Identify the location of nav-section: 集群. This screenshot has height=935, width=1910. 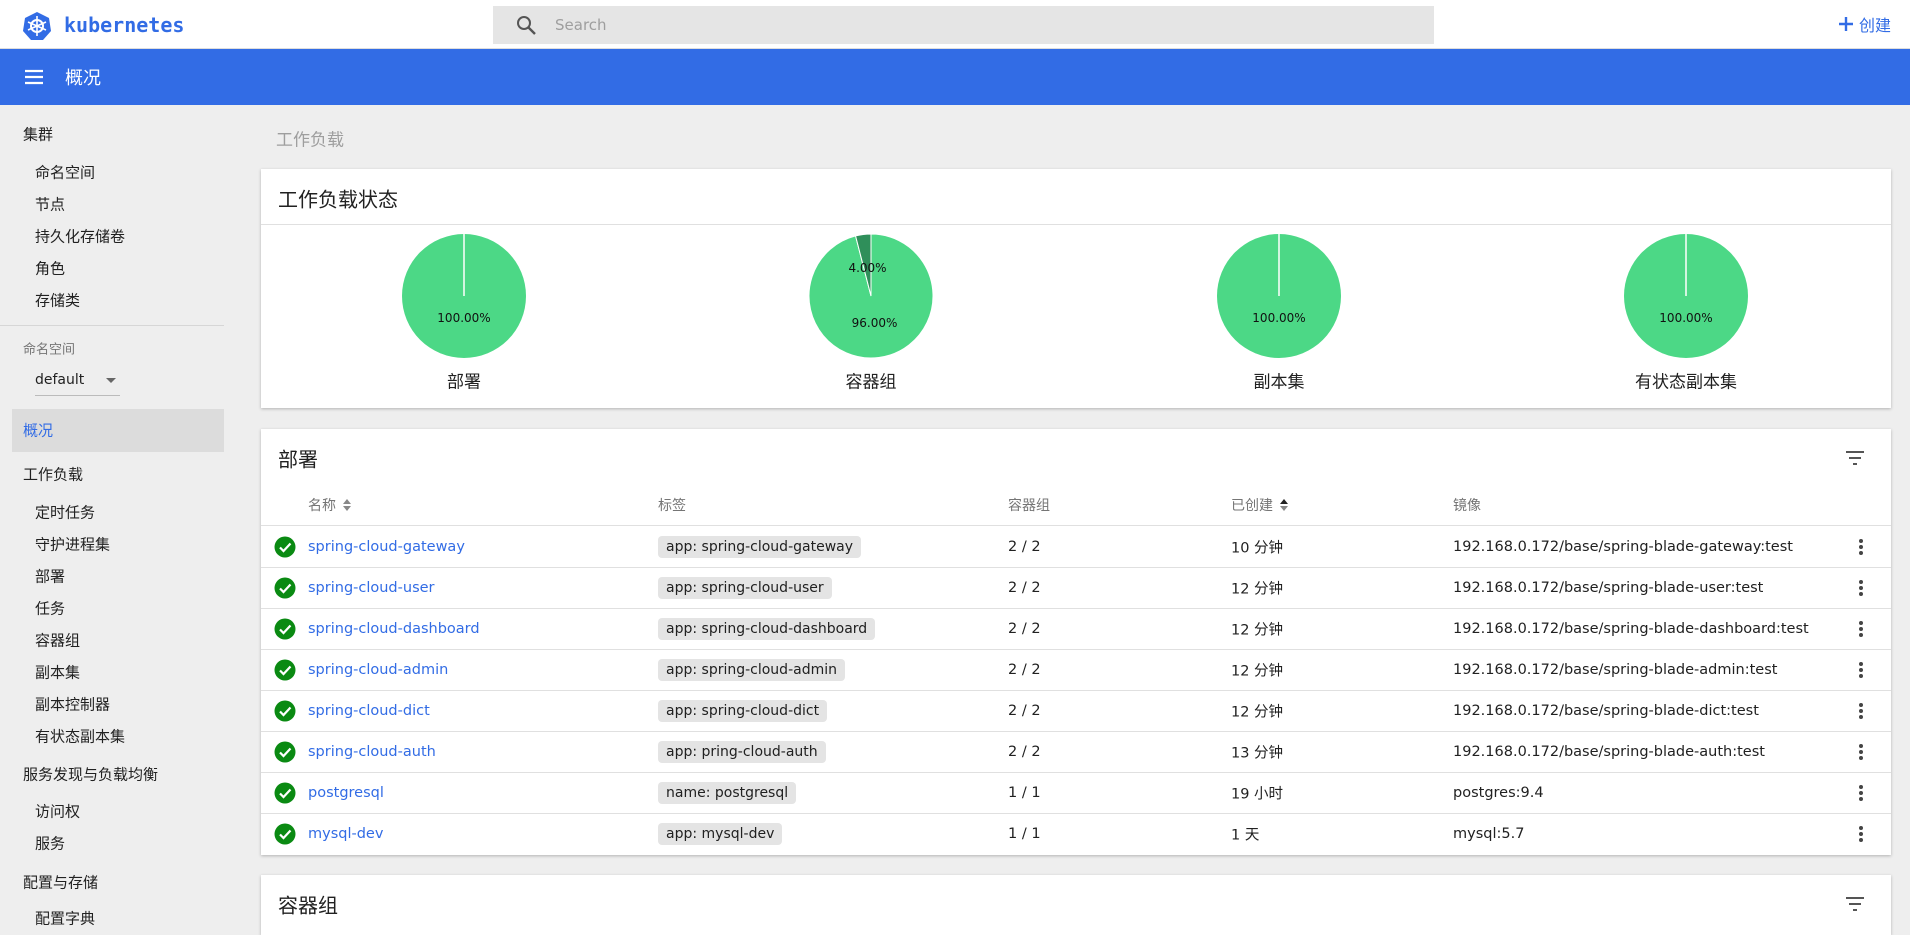
(38, 134).